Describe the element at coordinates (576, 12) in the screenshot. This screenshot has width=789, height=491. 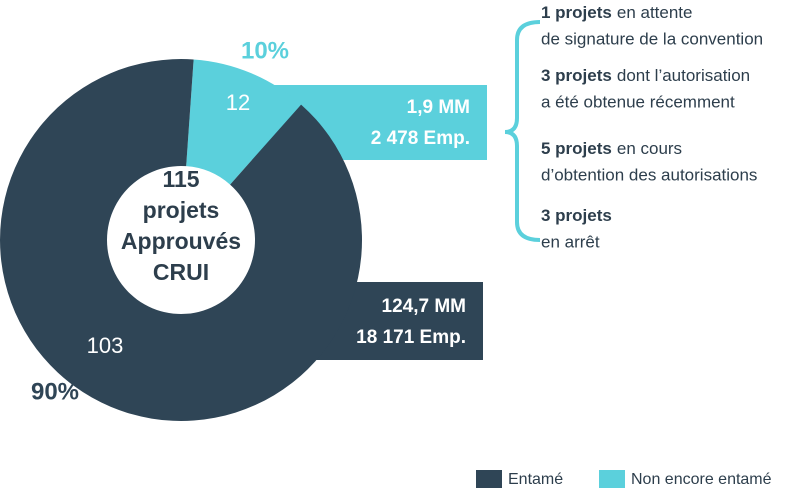
I see `note-bold: 1 projets` at that location.